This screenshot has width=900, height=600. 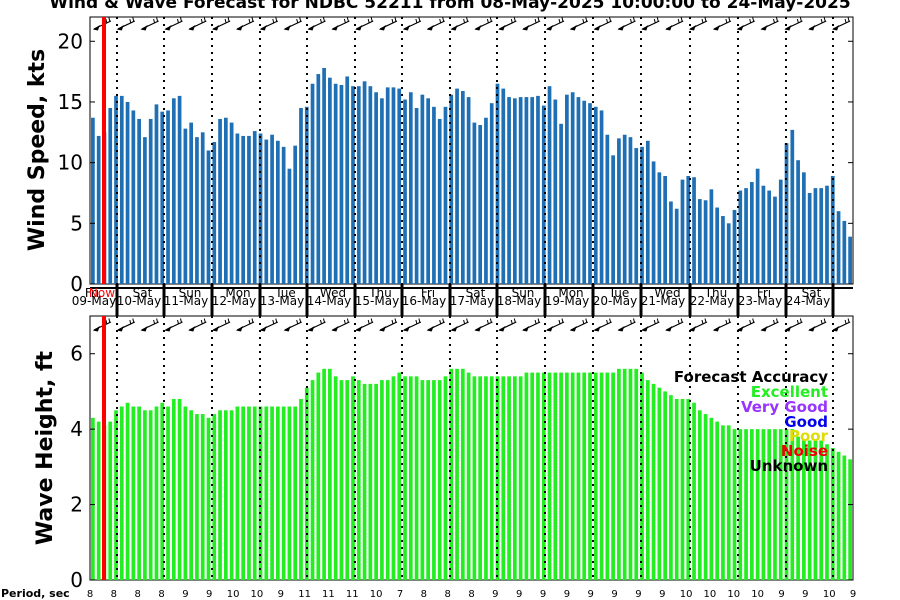 I want to click on legend-unknown: Unknown, so click(x=789, y=466).